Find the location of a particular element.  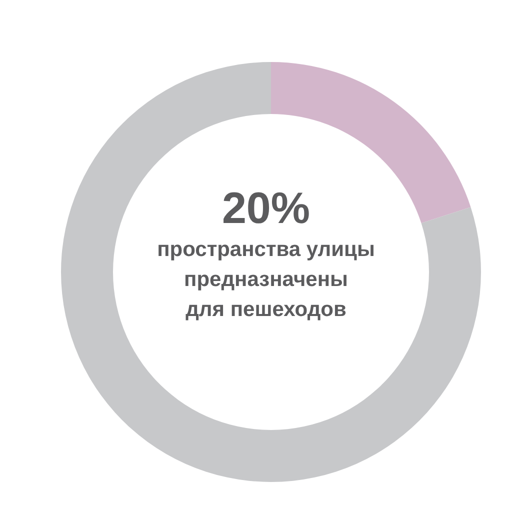

text: пространства улицы предназначены для пешеходов is located at coordinates (266, 280).